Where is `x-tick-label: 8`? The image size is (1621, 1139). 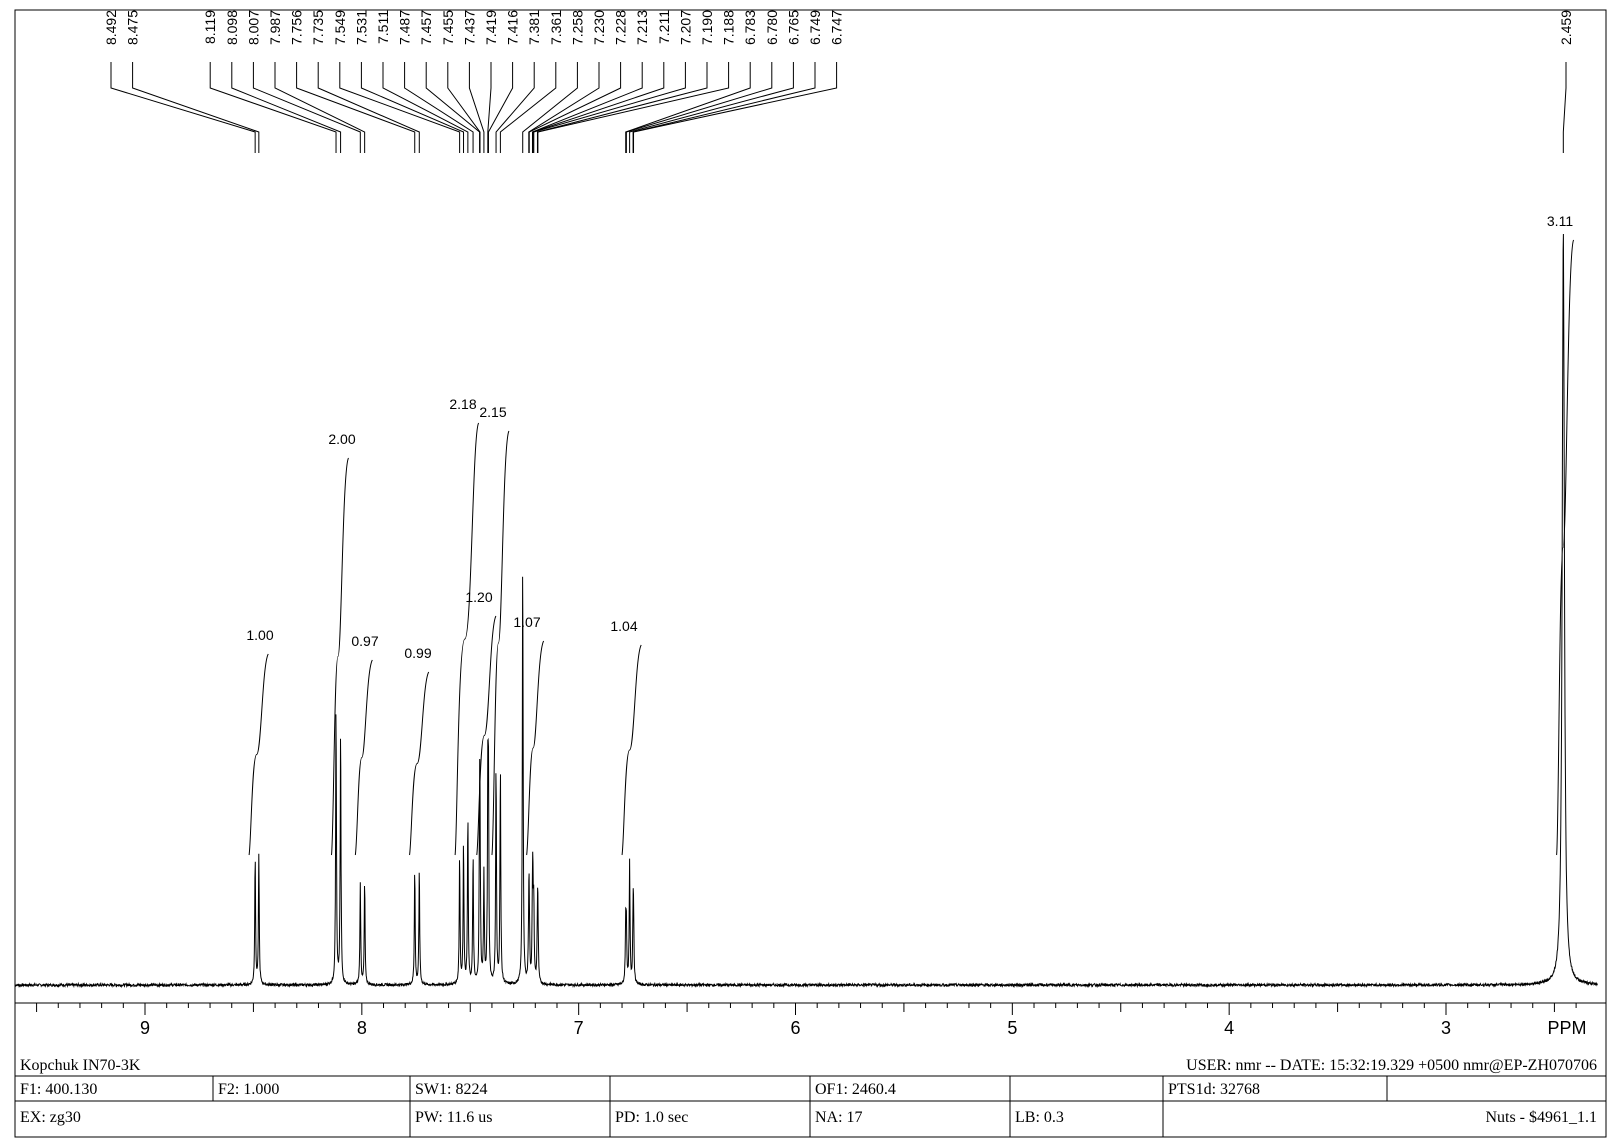 x-tick-label: 8 is located at coordinates (362, 1028).